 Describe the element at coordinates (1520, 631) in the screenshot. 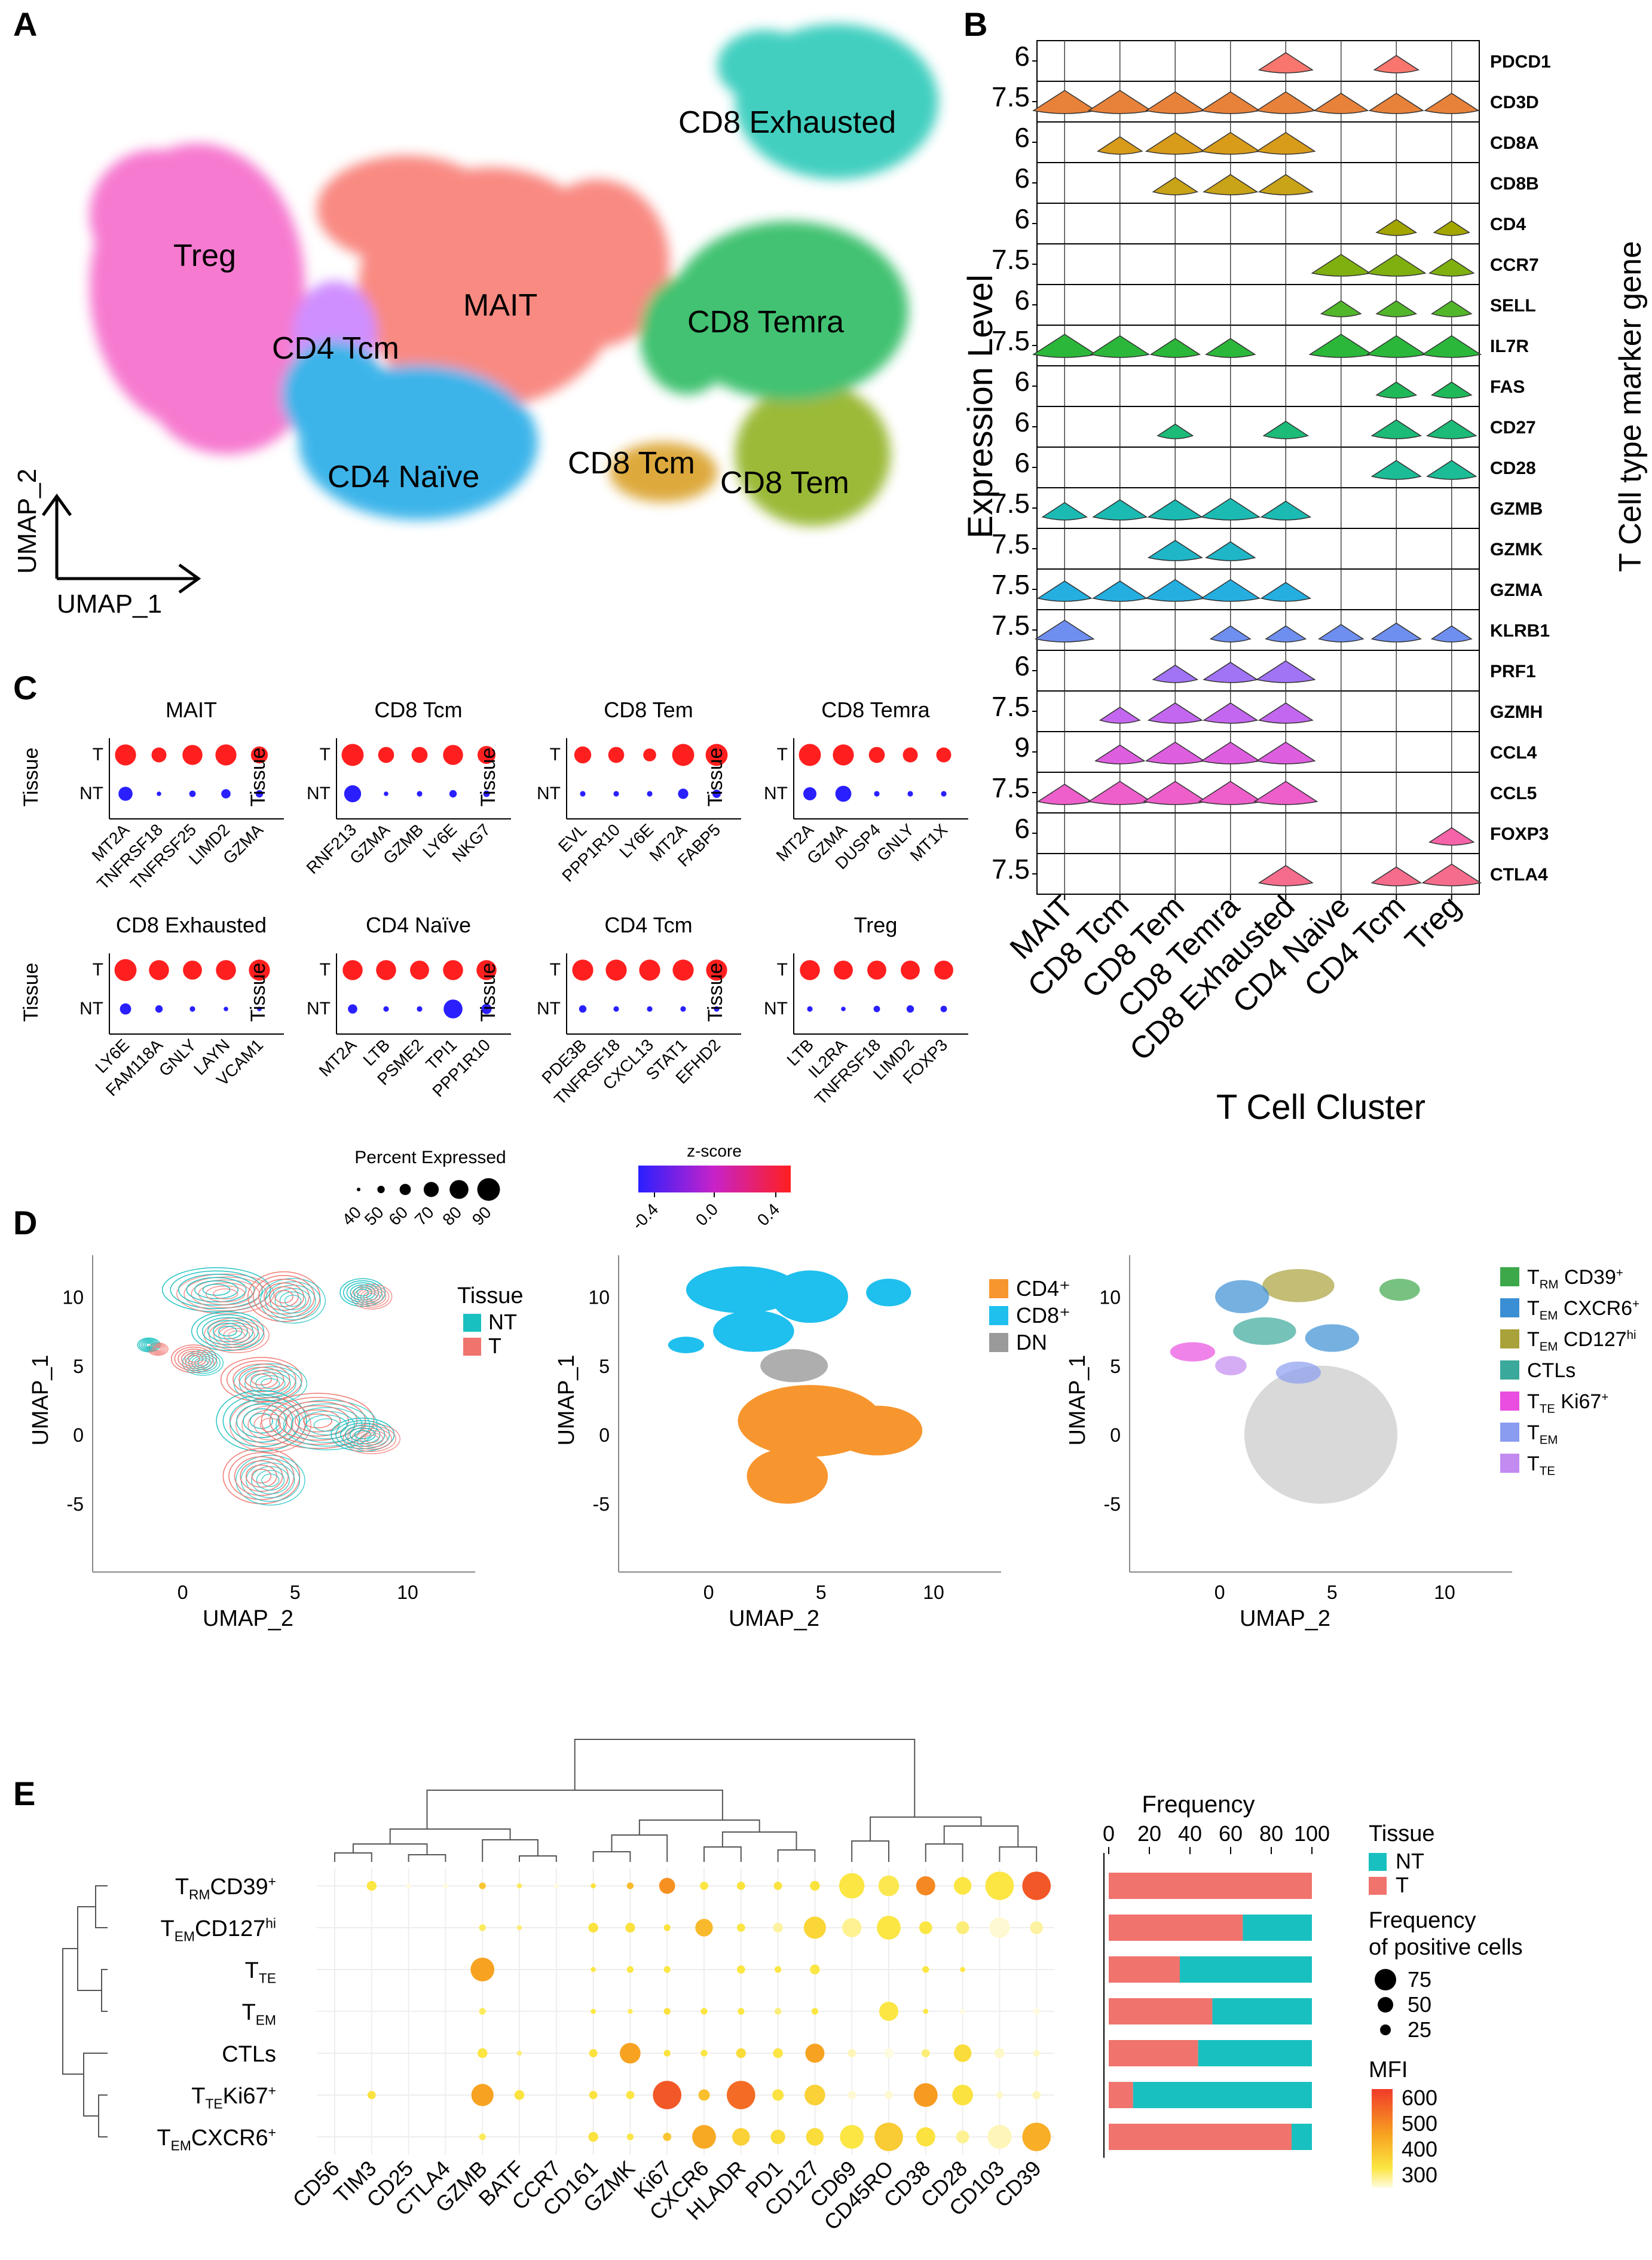

I see `violin-gene-label: KLRB1` at that location.